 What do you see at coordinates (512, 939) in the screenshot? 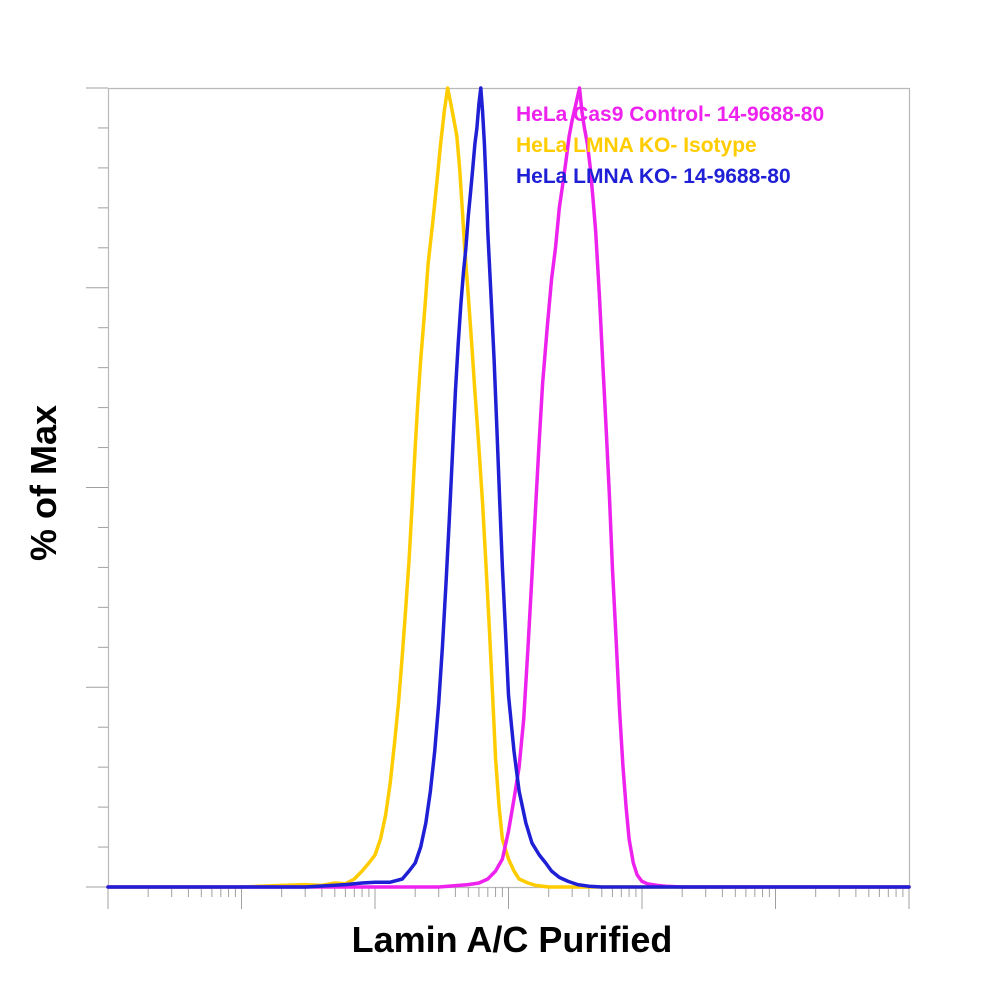
I see `x-axis-title: Lamin A/C Purified` at bounding box center [512, 939].